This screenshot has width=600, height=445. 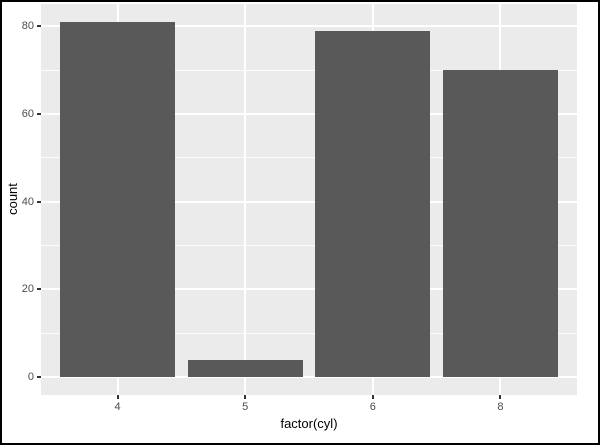 I want to click on x-axis-title: factor(cyl), so click(x=309, y=423).